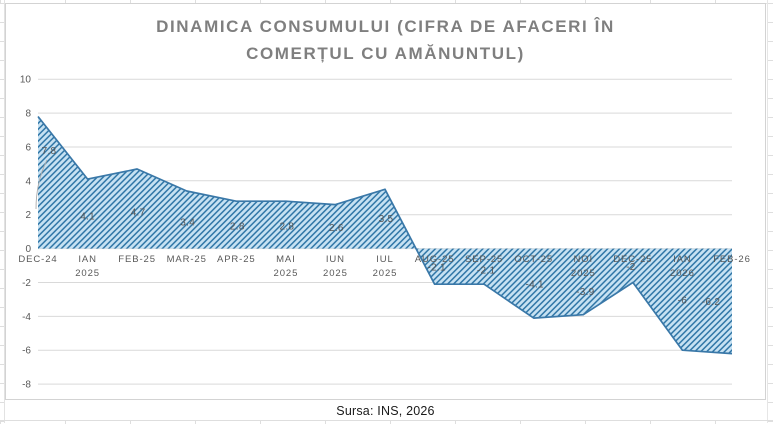 The width and height of the screenshot is (773, 424). I want to click on svg-text: FEB-26, so click(732, 259).